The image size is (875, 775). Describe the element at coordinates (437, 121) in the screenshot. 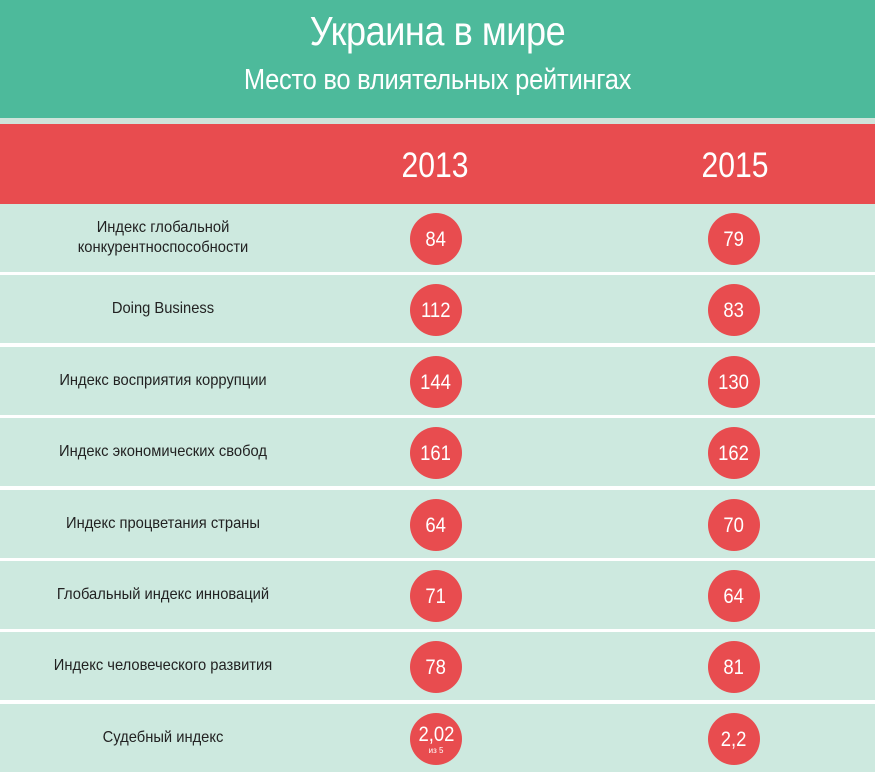

I see `divider` at that location.